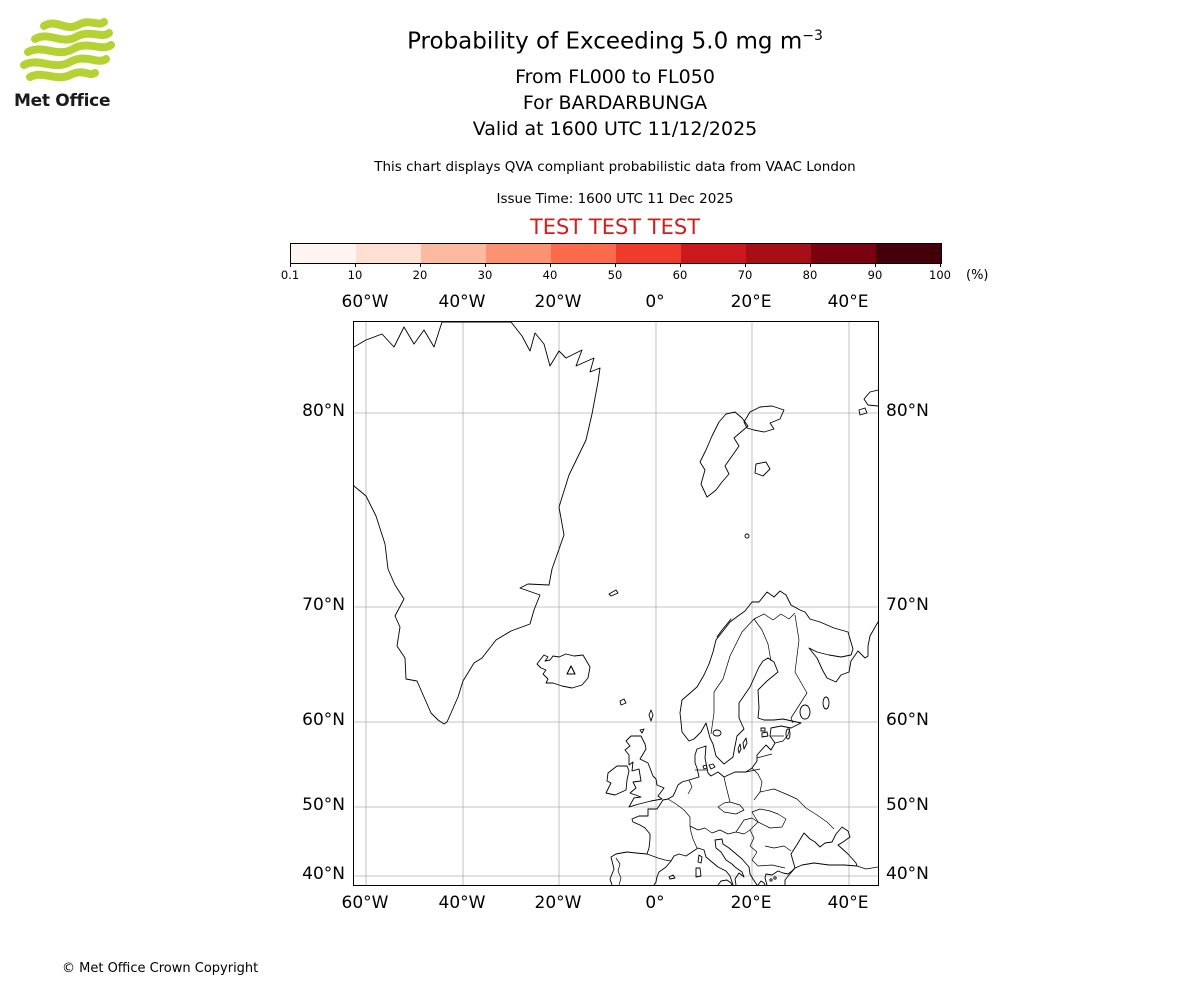  I want to click on svalbard-edgeoya-coastline, so click(762, 469).